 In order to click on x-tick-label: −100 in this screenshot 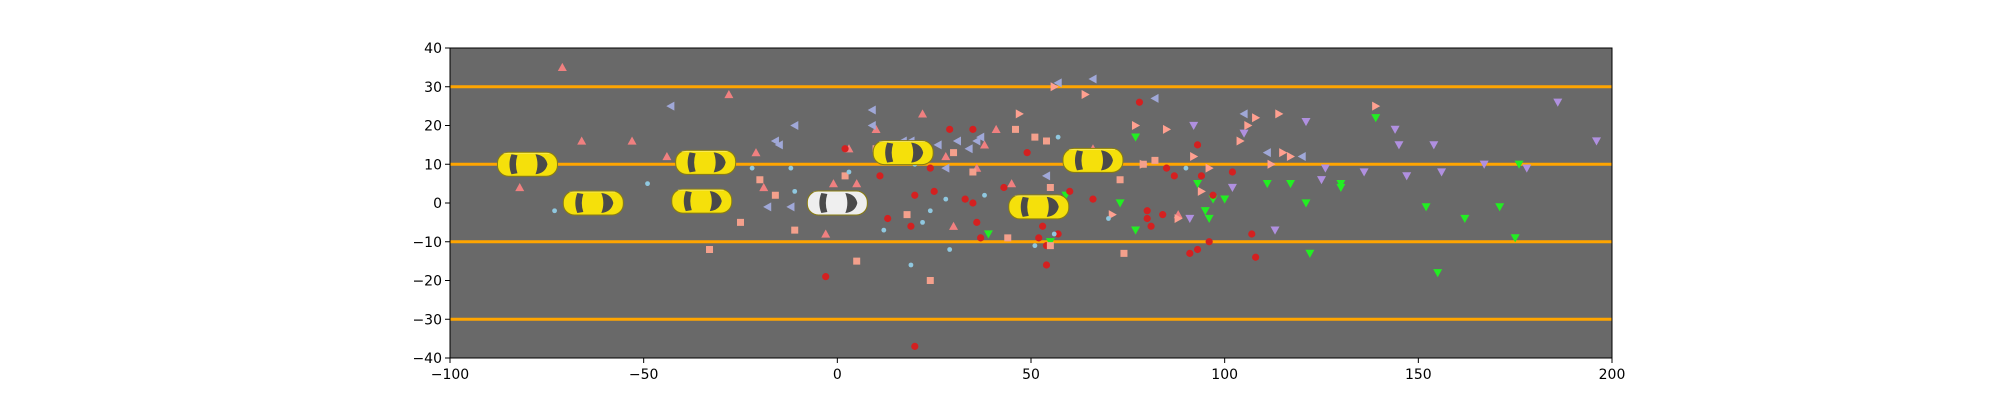, I will do `click(450, 375)`.